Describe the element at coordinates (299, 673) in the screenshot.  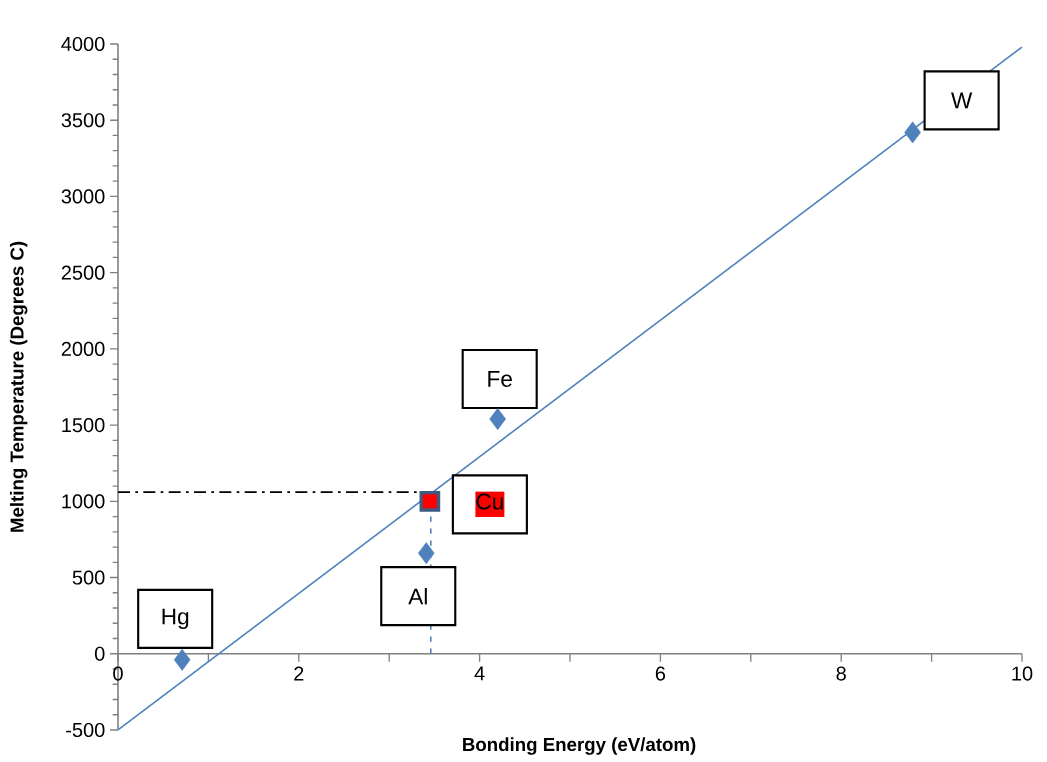
I see `x-tick-label: 2` at that location.